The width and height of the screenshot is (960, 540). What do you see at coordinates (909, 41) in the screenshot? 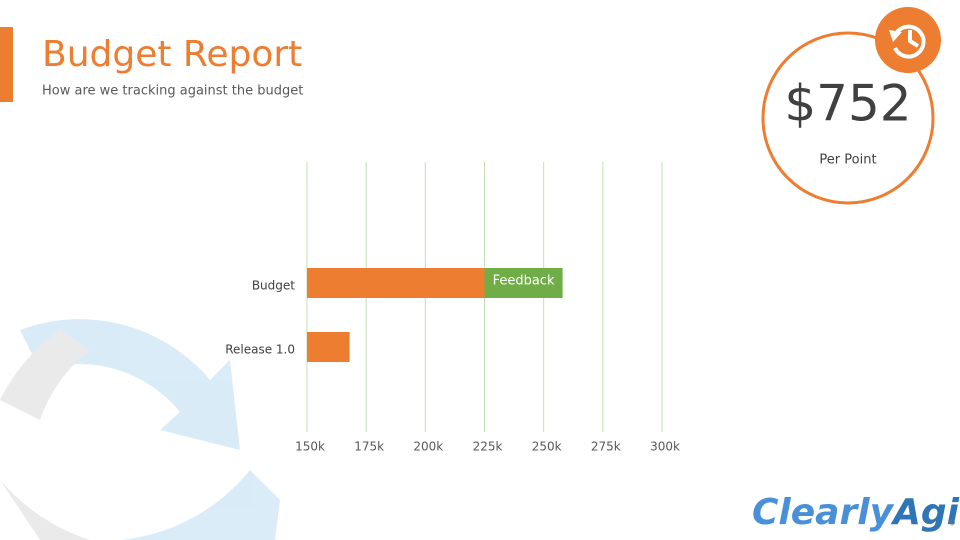
I see `history-glyph` at bounding box center [909, 41].